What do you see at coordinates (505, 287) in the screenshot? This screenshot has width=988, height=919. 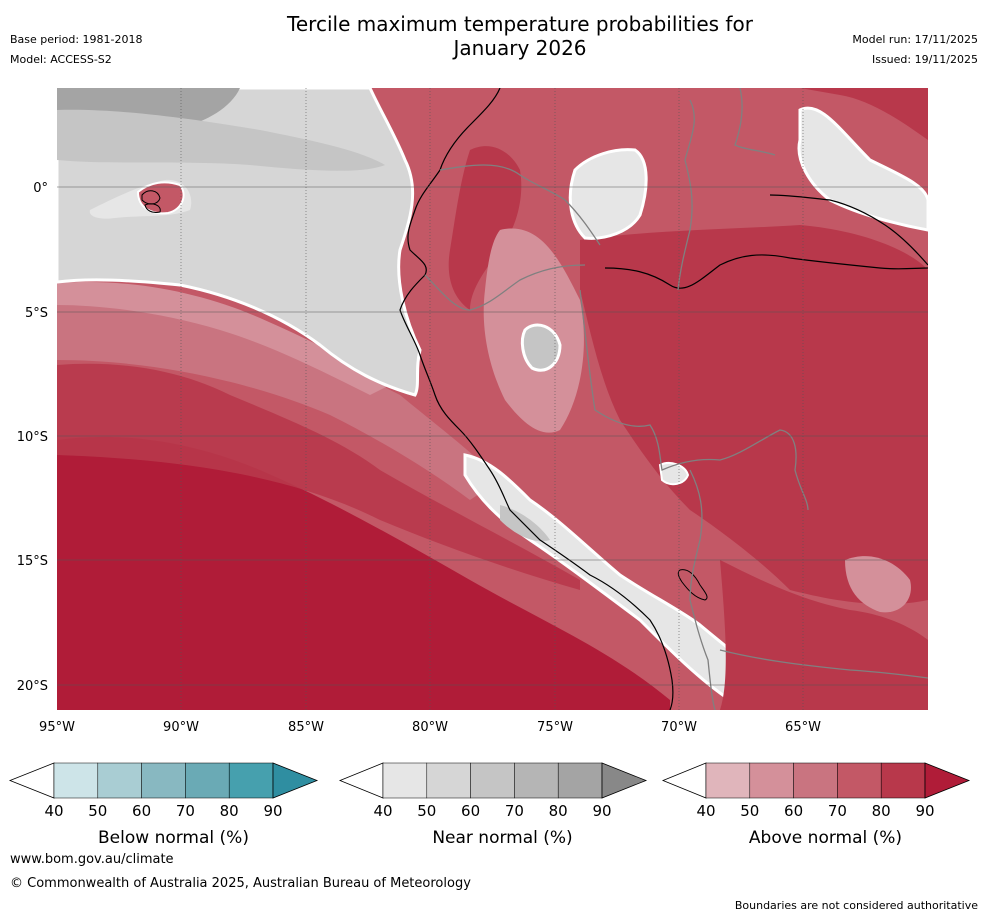 I see `border-ecuador-peru` at bounding box center [505, 287].